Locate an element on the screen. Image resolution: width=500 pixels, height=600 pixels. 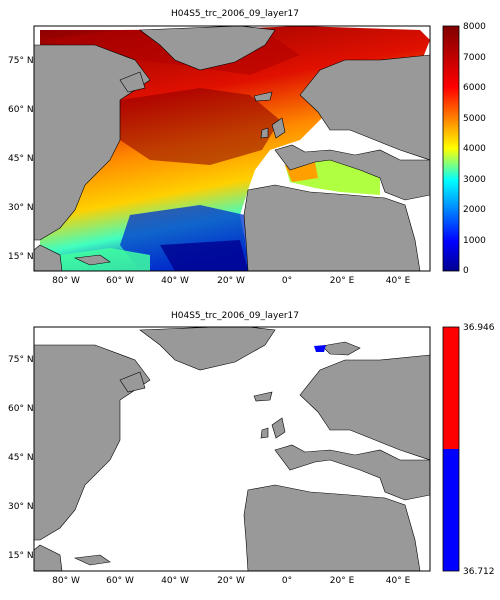
top-lon-ticks: 80° W 60° W 40° W 20° W 0° 20° E 40° E is located at coordinates (231, 281).